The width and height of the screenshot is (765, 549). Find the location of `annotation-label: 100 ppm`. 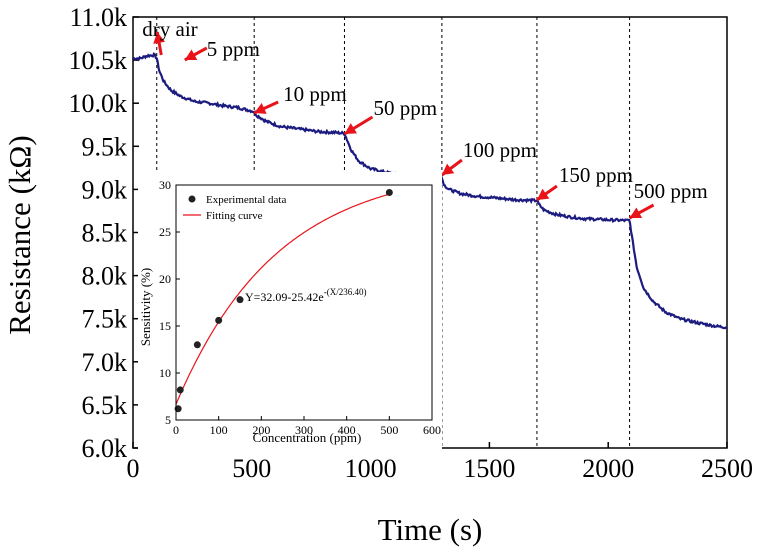

annotation-label: 100 ppm is located at coordinates (500, 150).